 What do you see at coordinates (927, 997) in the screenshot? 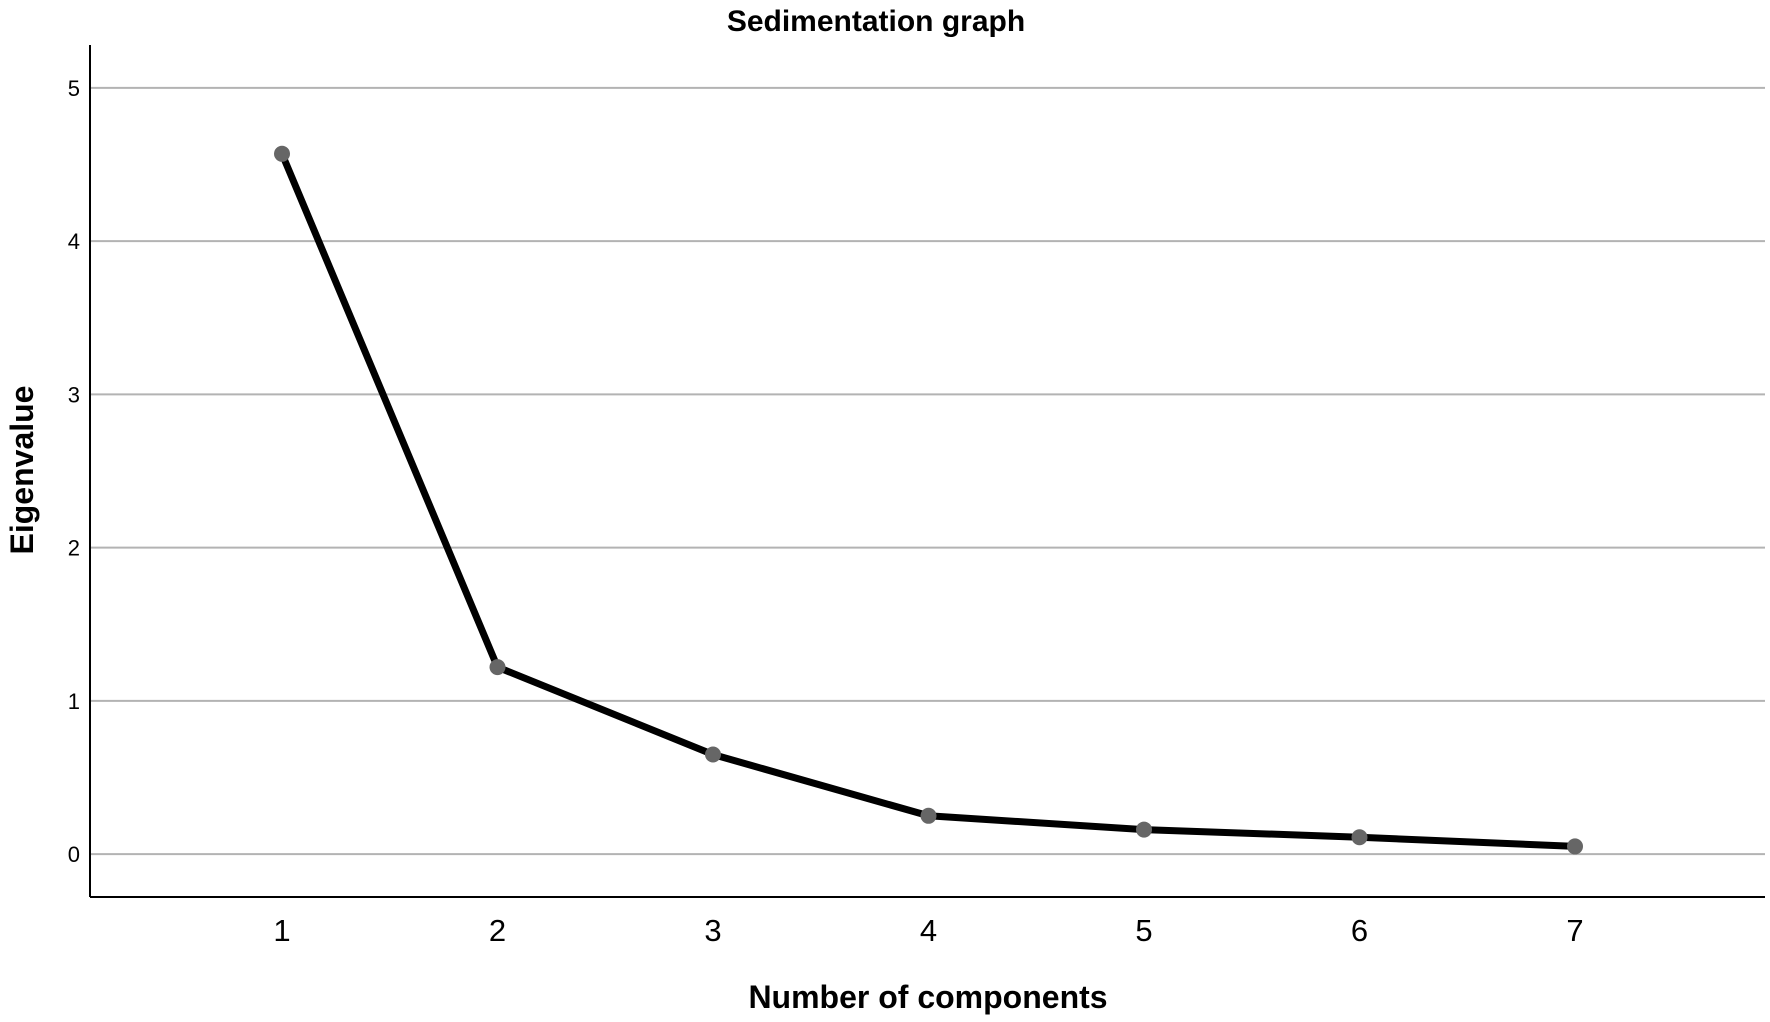
I see `x-axis-title: Number of components` at bounding box center [927, 997].